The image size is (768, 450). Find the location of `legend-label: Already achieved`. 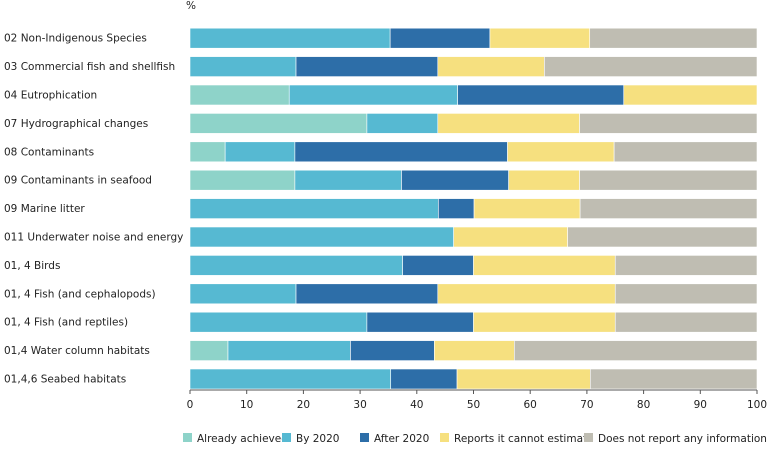

legend-label: Already achieved is located at coordinates (242, 439).